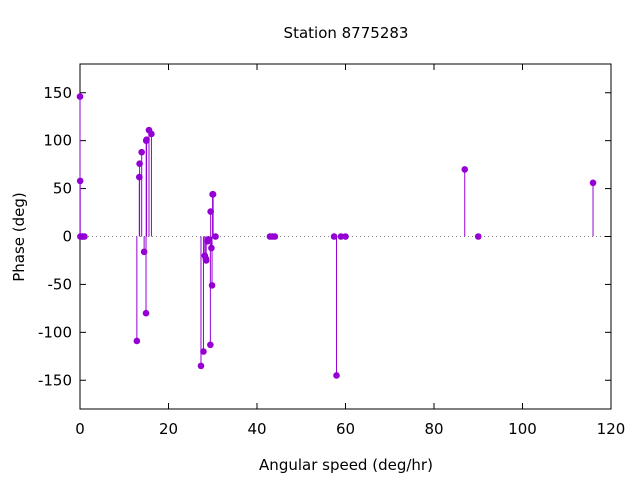  What do you see at coordinates (168, 429) in the screenshot?
I see `x-tick-label: 20` at bounding box center [168, 429].